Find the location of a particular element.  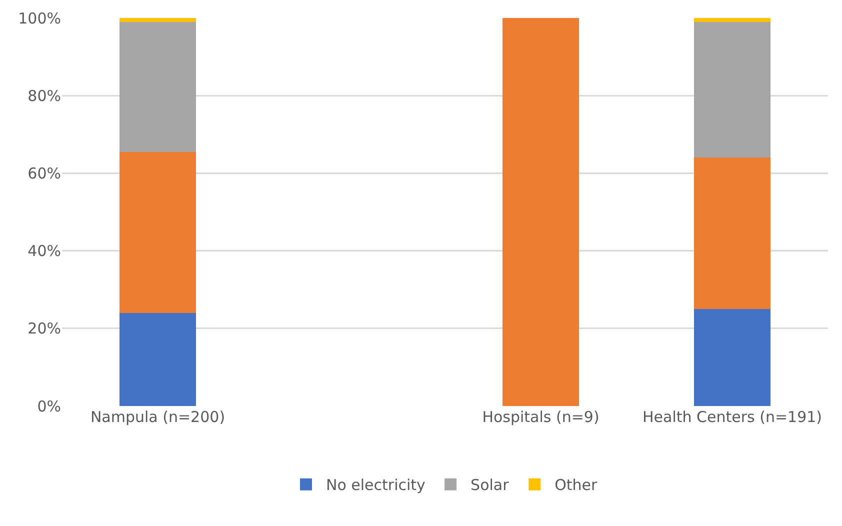

legend-label: Solar is located at coordinates (490, 485).